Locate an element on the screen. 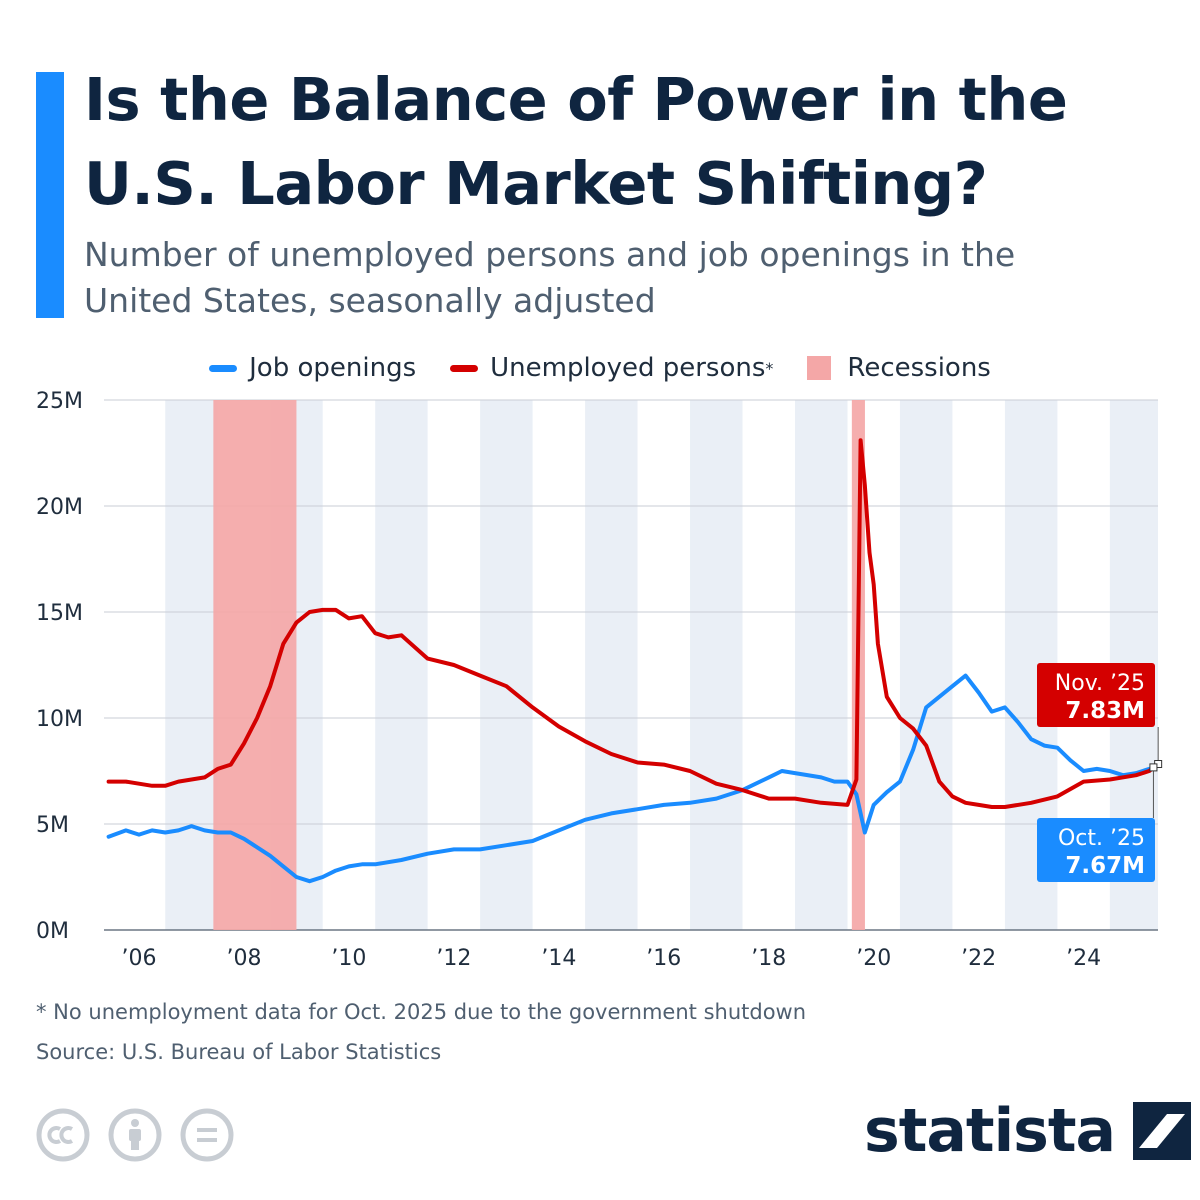 The width and height of the screenshot is (1200, 1200). oct-annotation-box is located at coordinates (1096, 850).